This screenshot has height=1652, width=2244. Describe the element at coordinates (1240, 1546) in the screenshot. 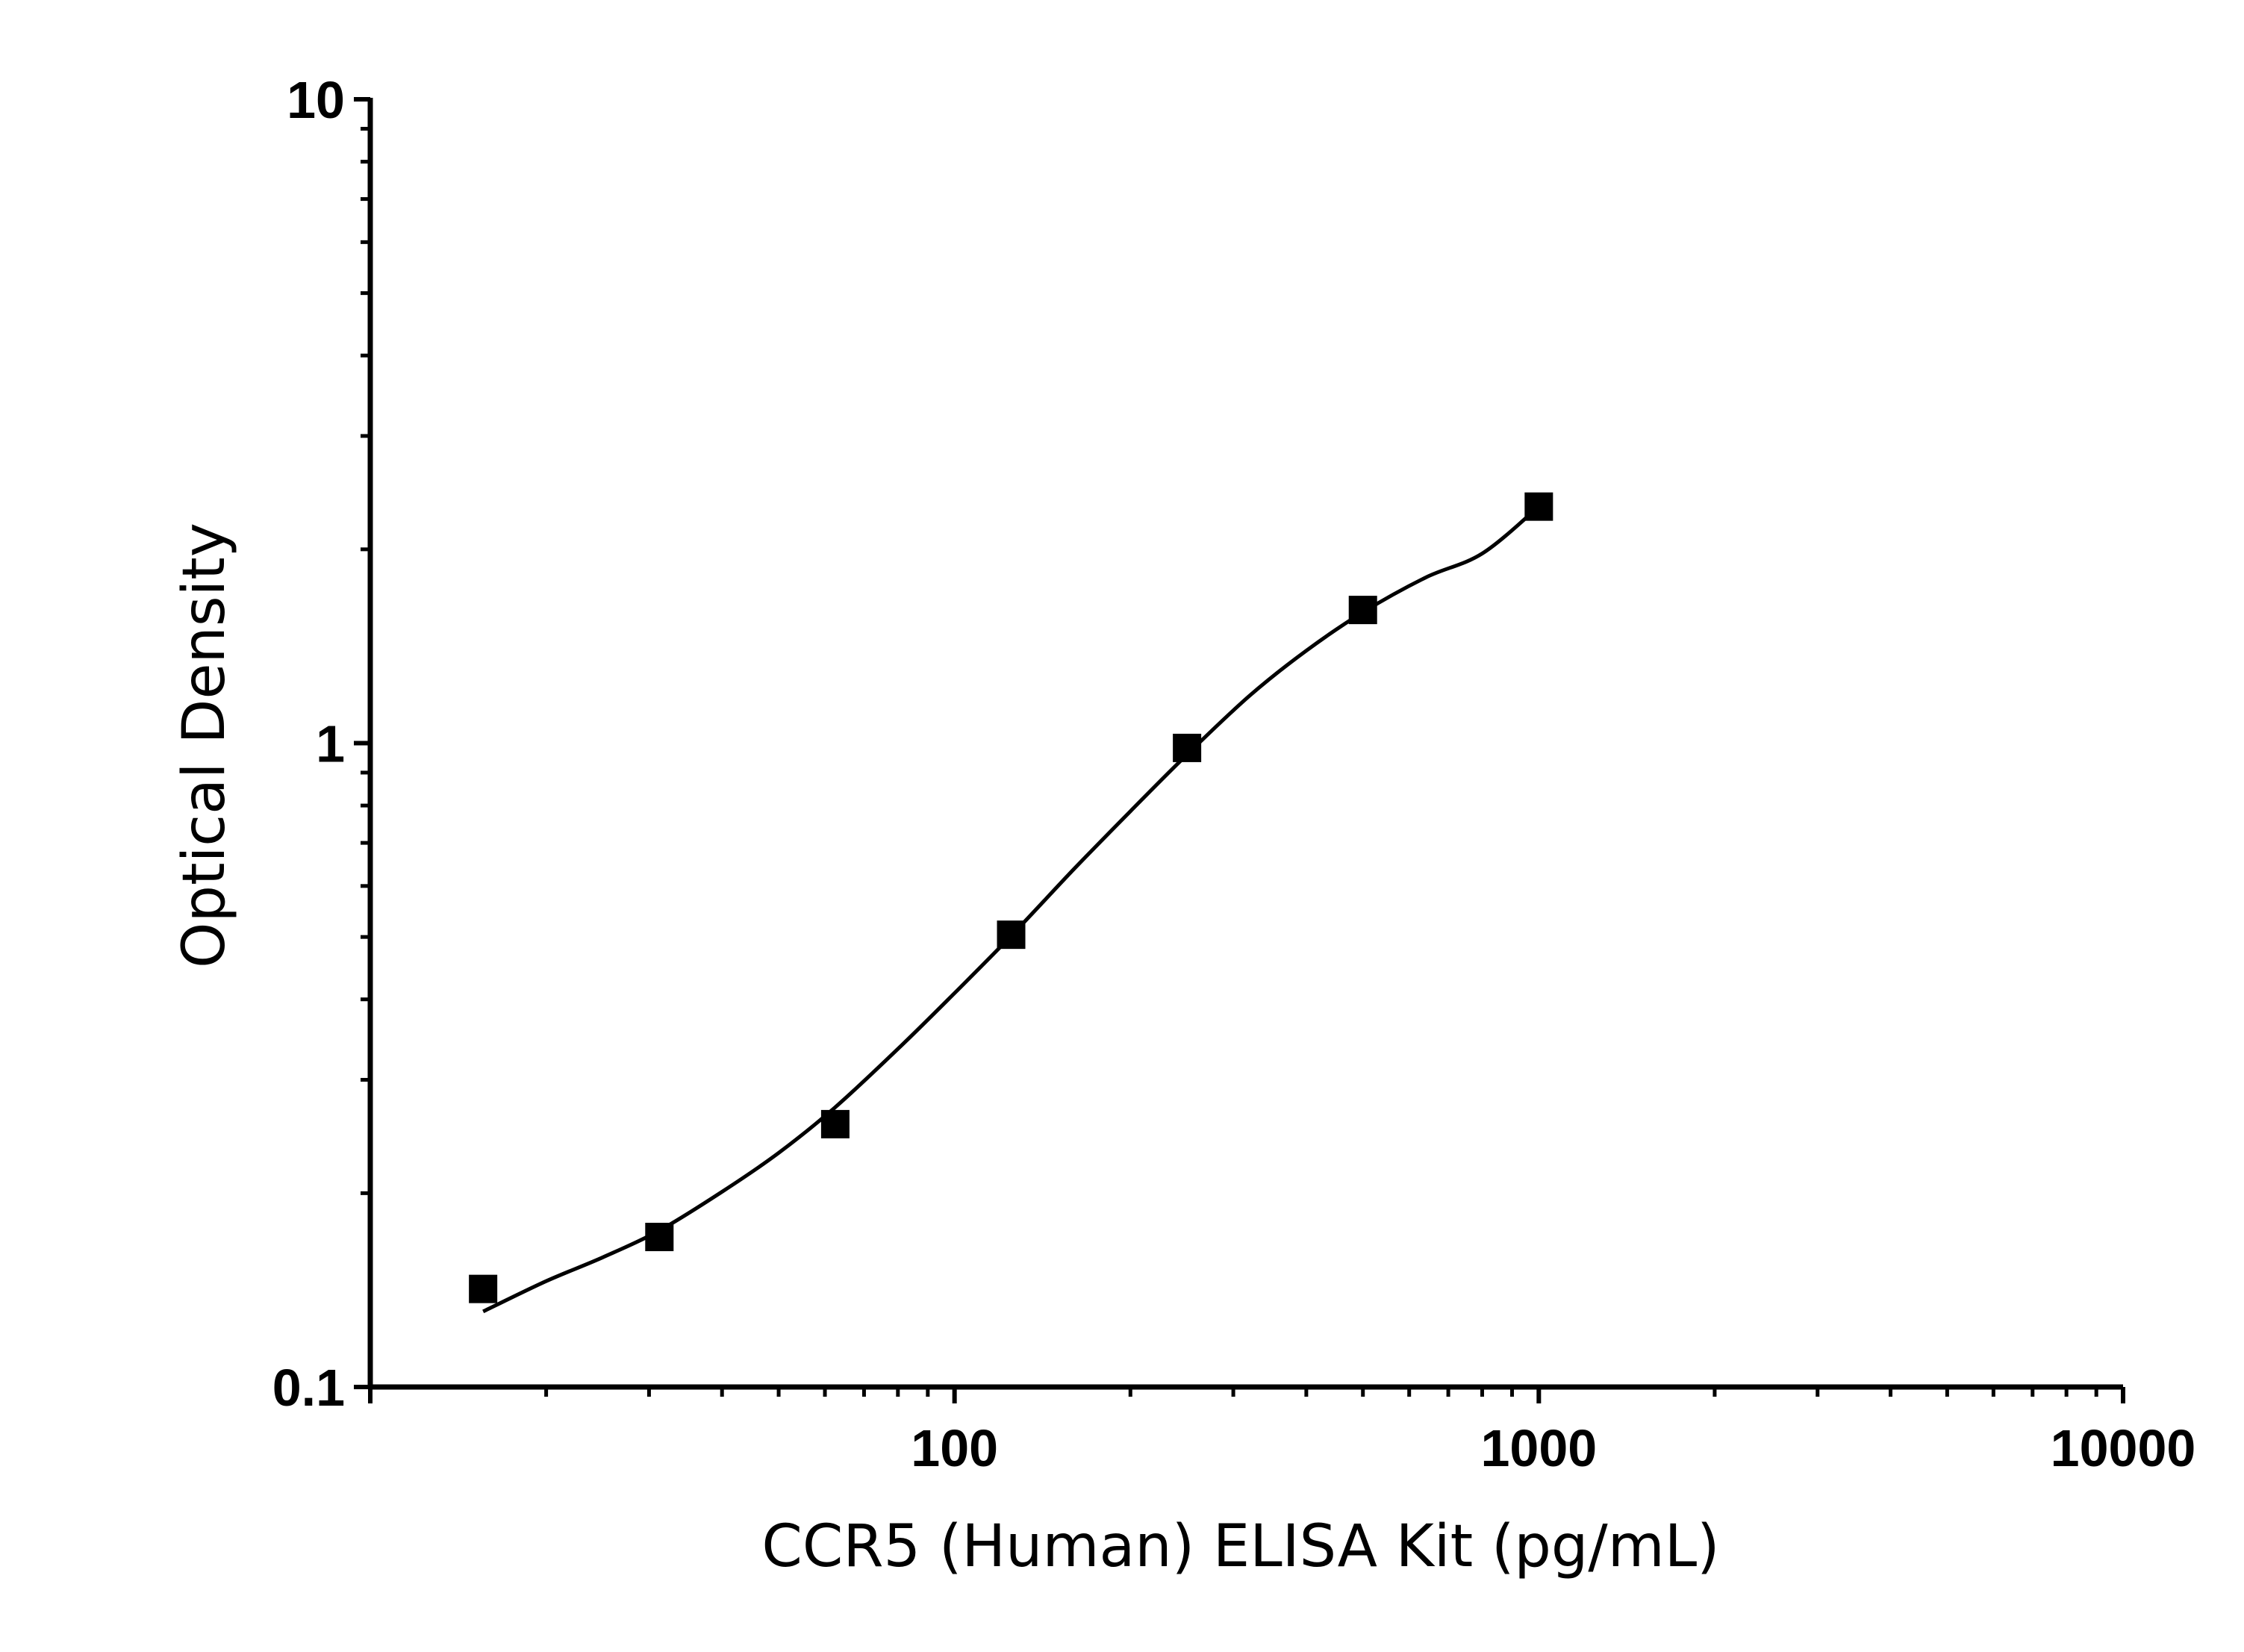

I see `x-axis-title: CCR5 (Human) ELISA Kit (pg/mL)` at that location.